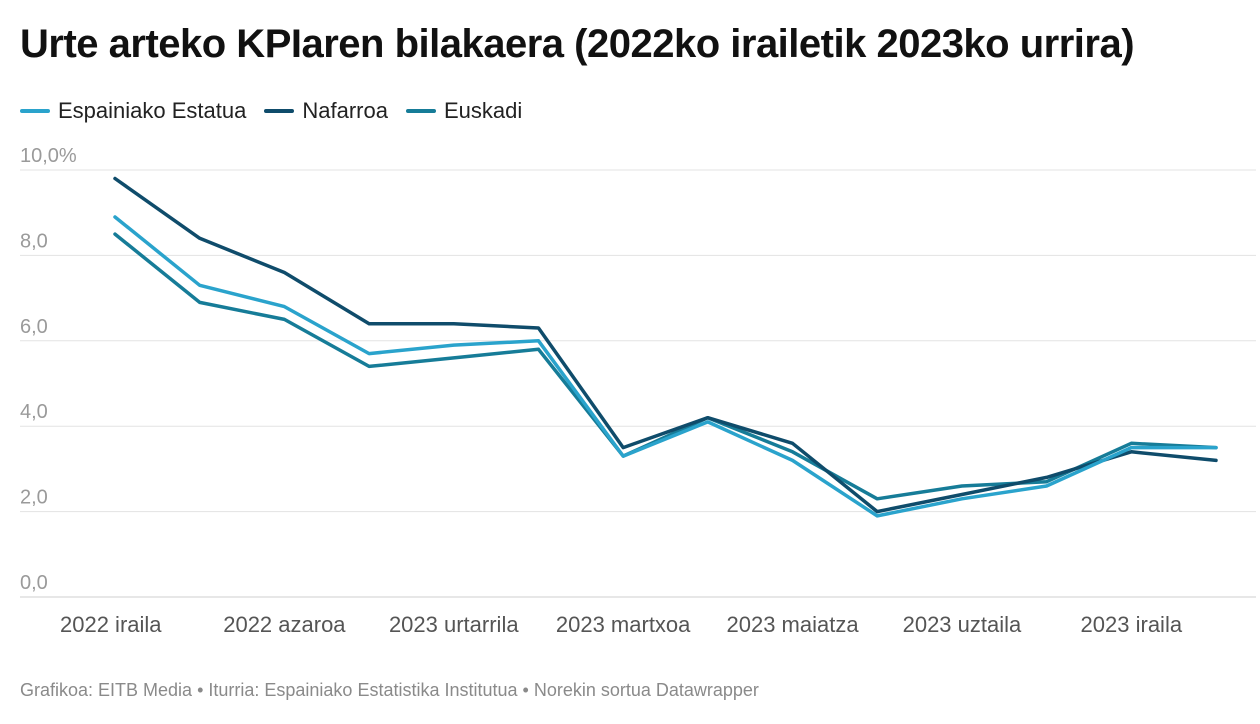  Describe the element at coordinates (34, 583) in the screenshot. I see `y-tick-label: 0,0` at that location.